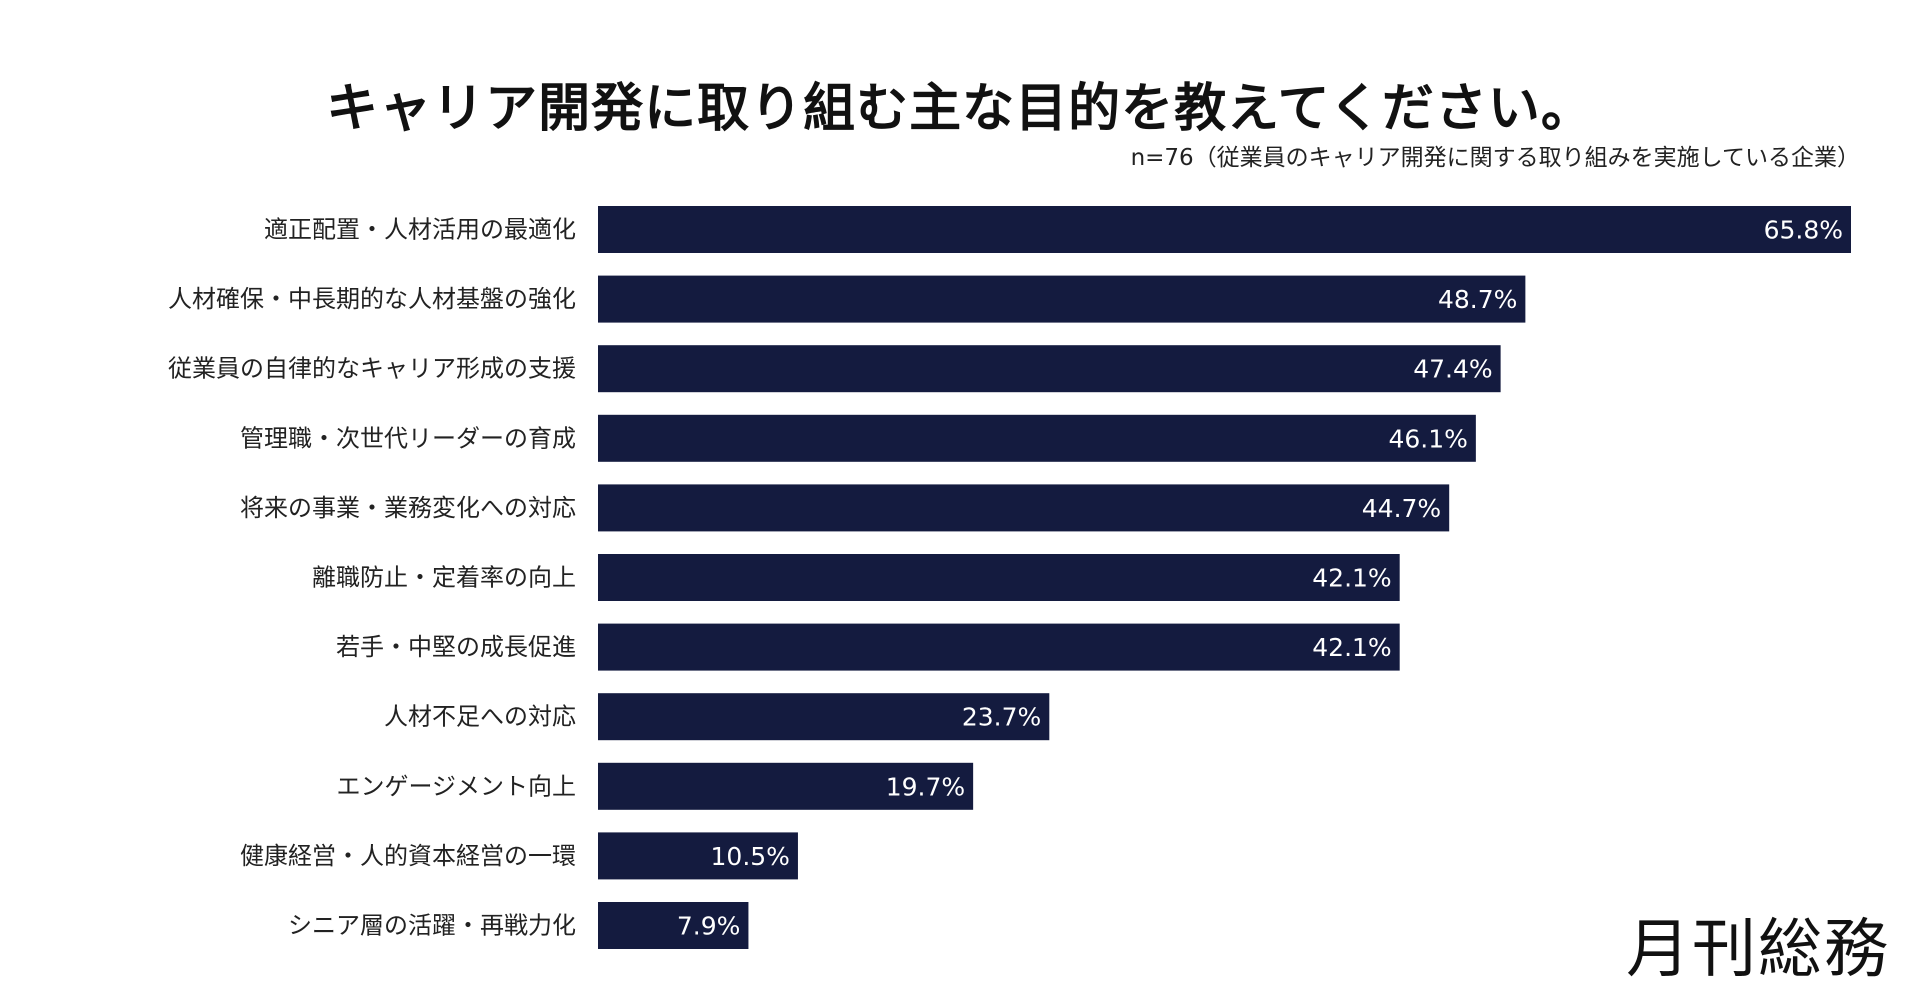  What do you see at coordinates (408, 856) in the screenshot?
I see `category-label: 健康経営・人的資本経営の一環` at bounding box center [408, 856].